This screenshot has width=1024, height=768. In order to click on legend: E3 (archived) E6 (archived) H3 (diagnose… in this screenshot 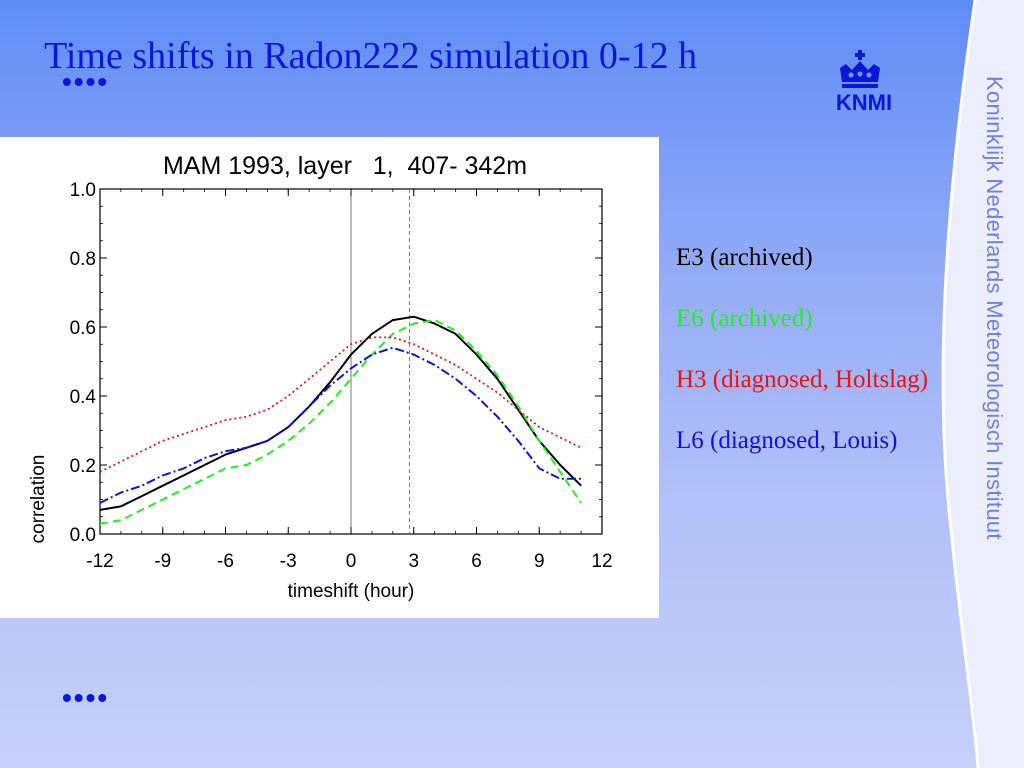, I will do `click(802, 362)`.